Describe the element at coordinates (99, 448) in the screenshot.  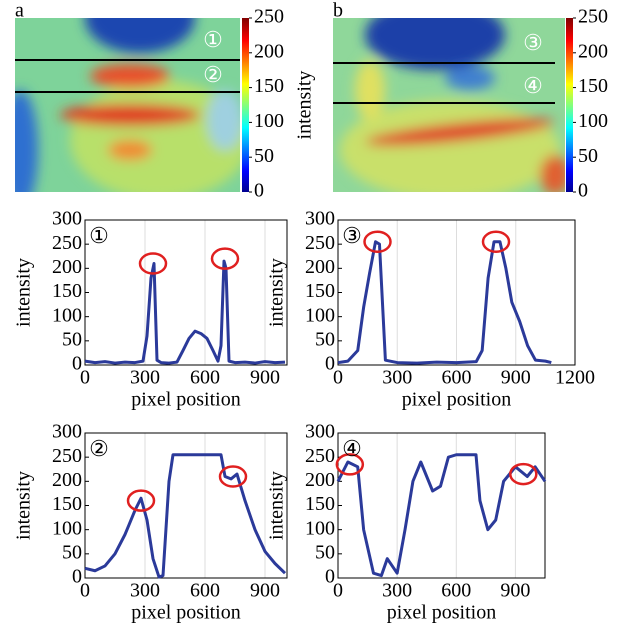
I see `plot-marker-label: ②` at that location.